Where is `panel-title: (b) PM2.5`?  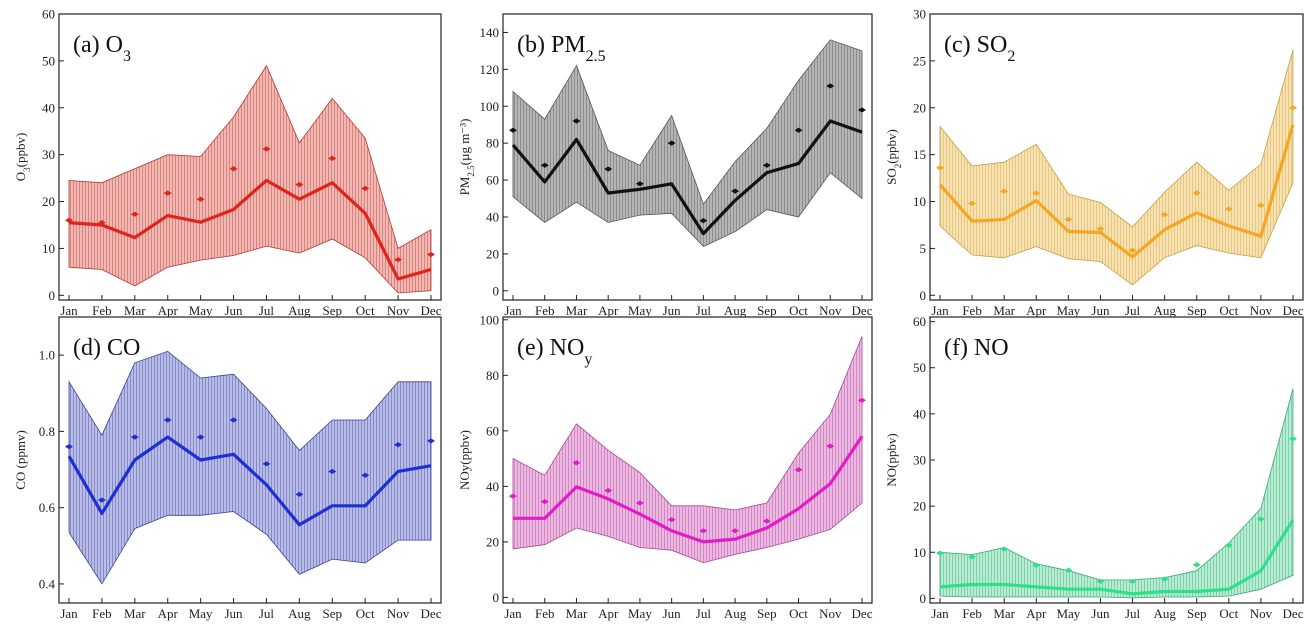 panel-title: (b) PM2.5 is located at coordinates (561, 48).